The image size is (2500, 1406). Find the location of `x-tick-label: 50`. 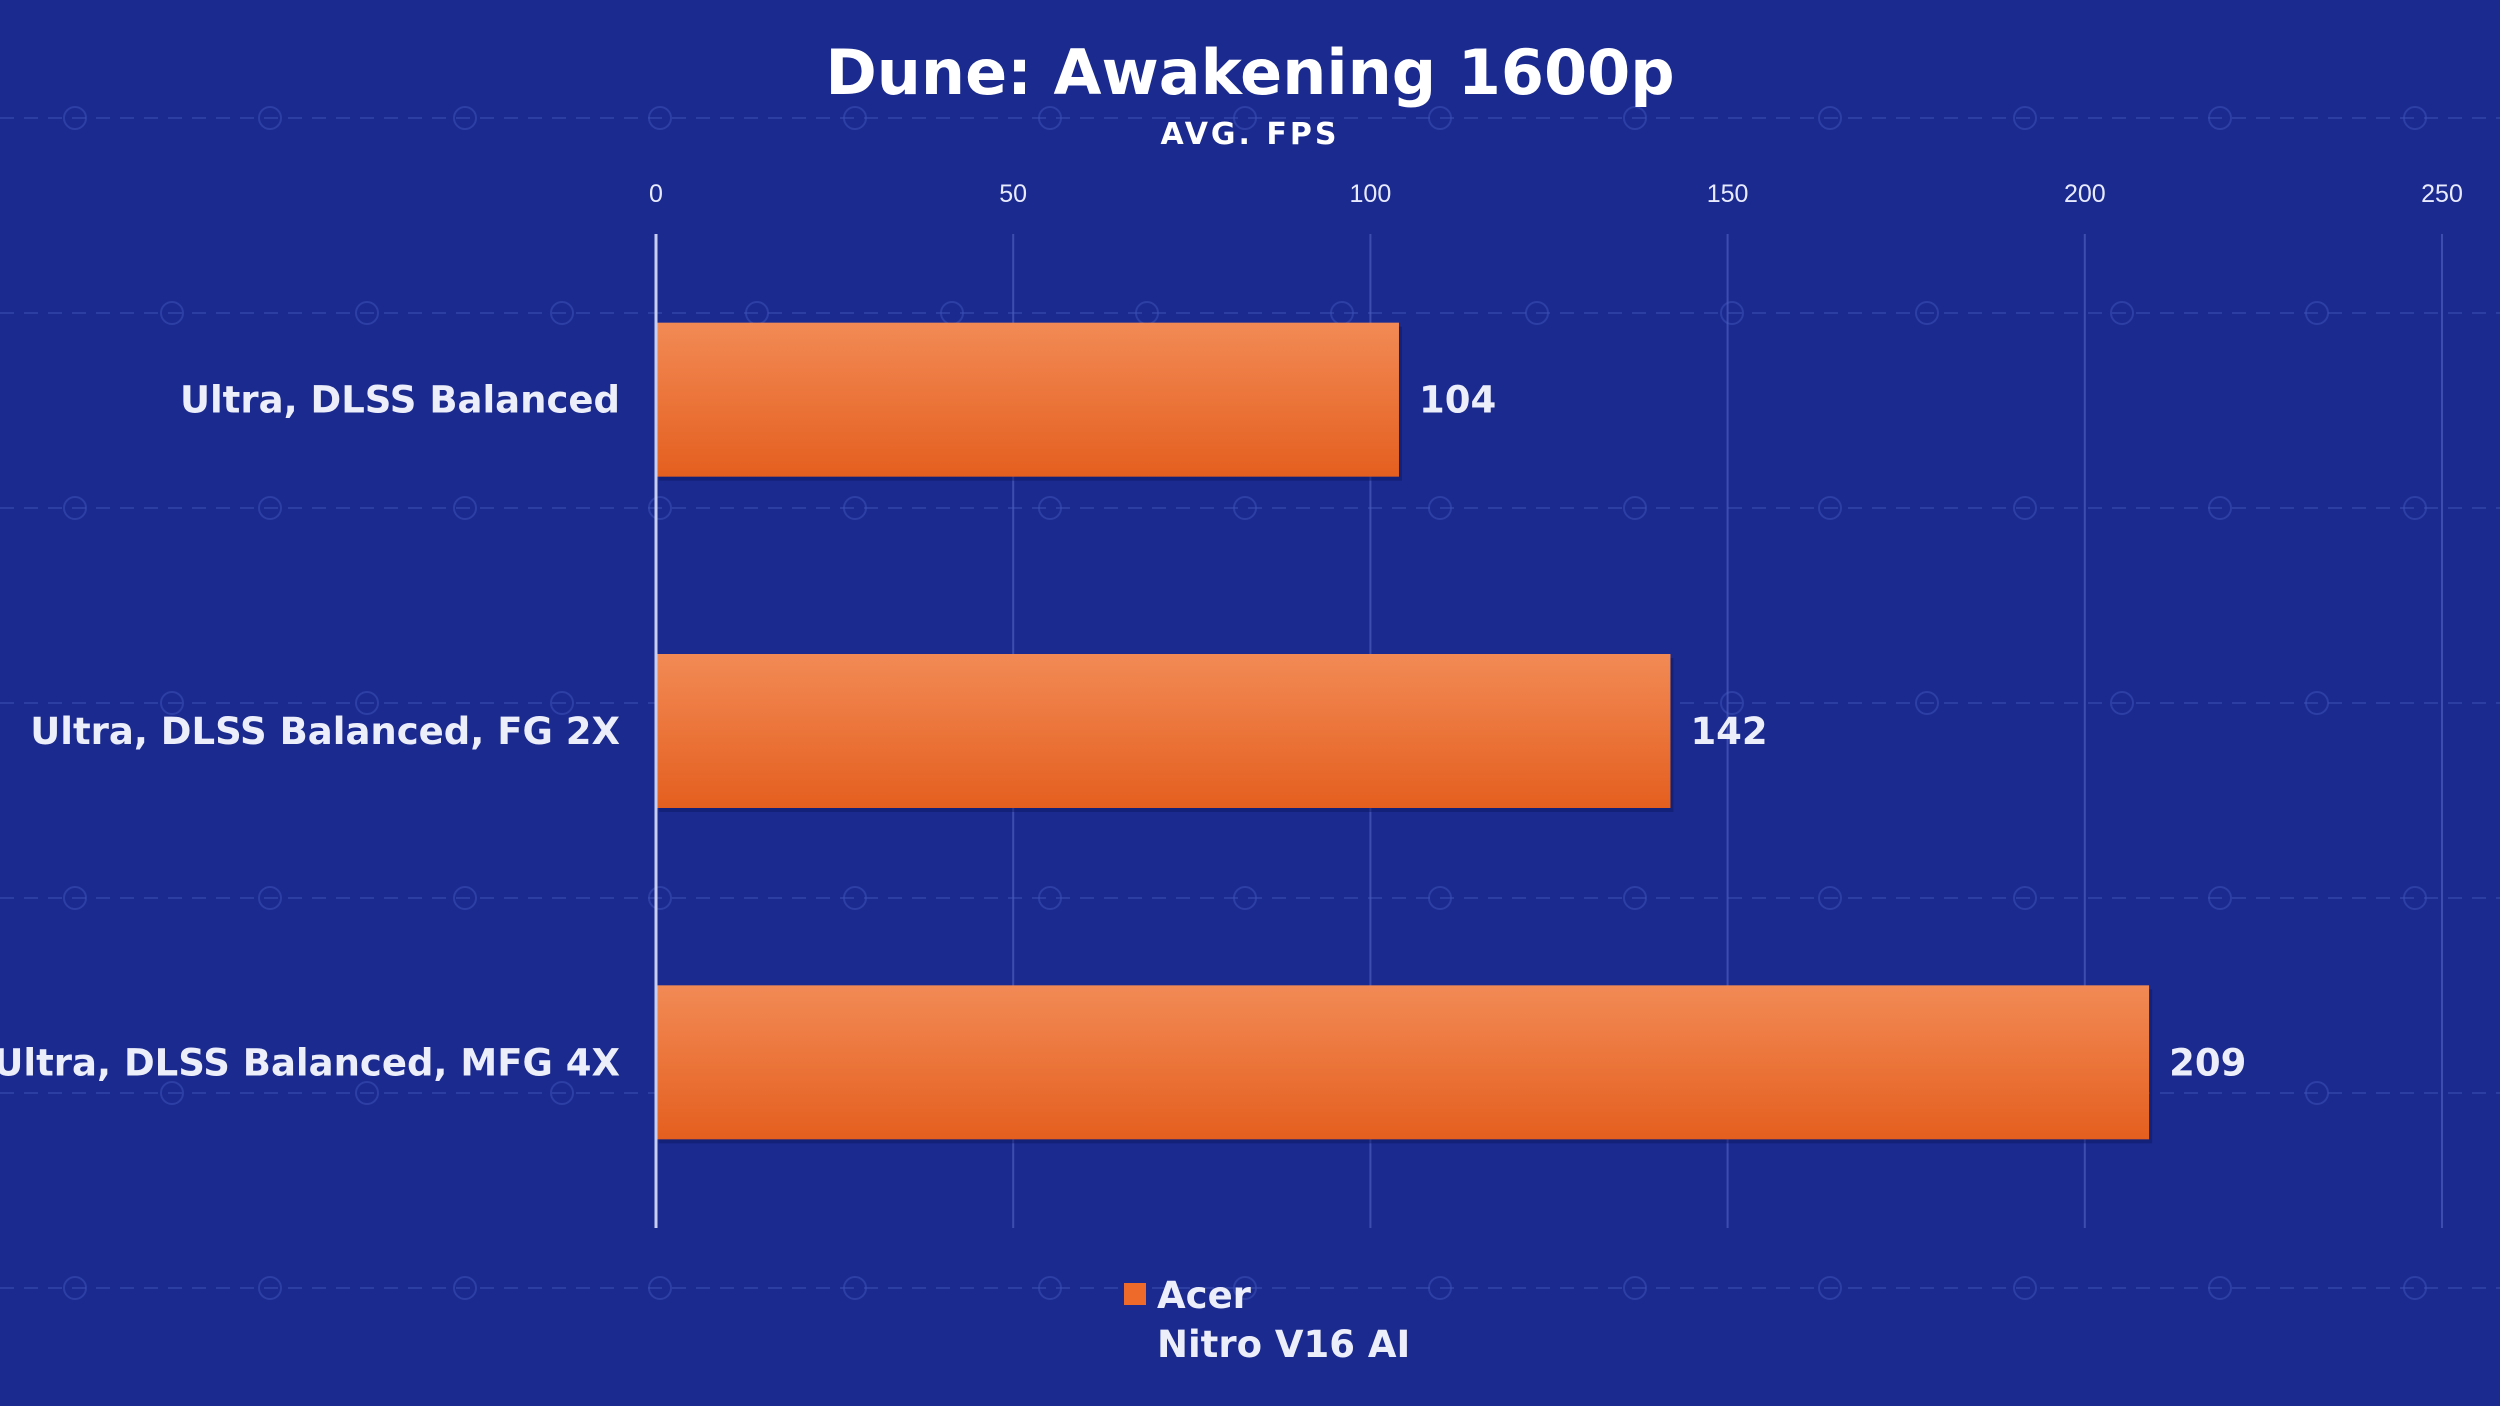

x-tick-label: 50 is located at coordinates (1013, 194).